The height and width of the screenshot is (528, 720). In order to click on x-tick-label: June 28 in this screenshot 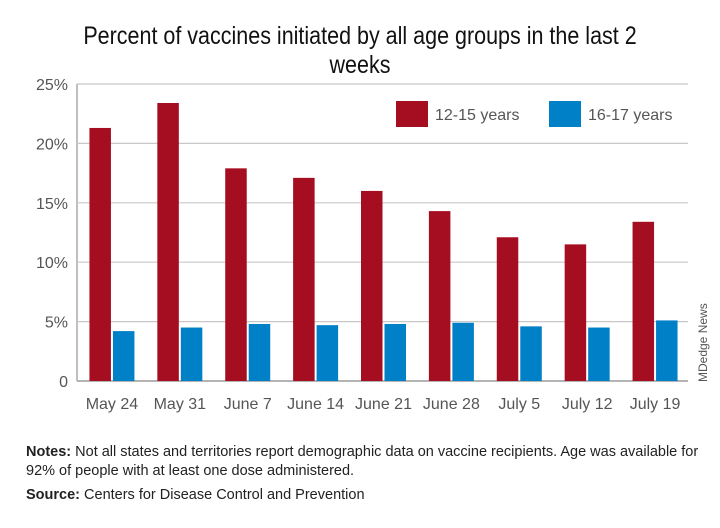, I will do `click(451, 404)`.